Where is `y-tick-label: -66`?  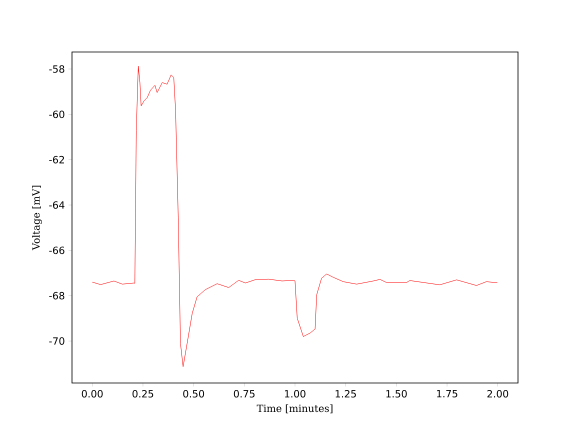 y-tick-label: -66 is located at coordinates (56, 250).